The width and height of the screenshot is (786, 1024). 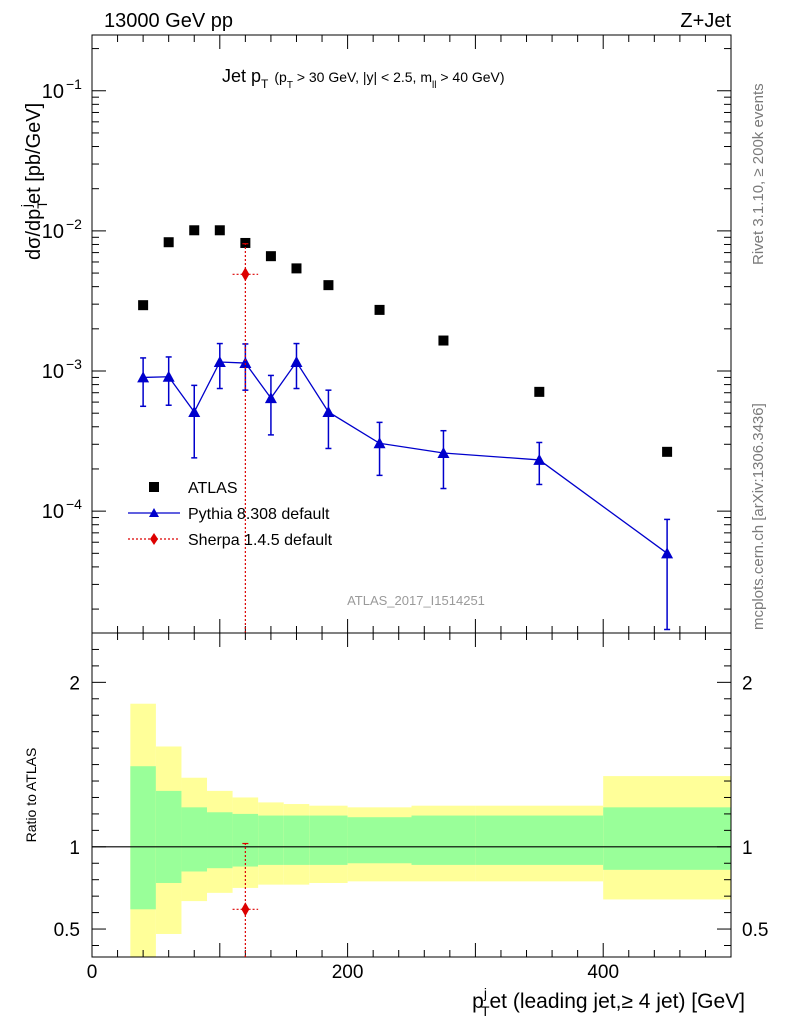 I want to click on x-axis-label: pj Tet (leading jet,≥ 4 jet) [GeV], so click(x=608, y=1002).